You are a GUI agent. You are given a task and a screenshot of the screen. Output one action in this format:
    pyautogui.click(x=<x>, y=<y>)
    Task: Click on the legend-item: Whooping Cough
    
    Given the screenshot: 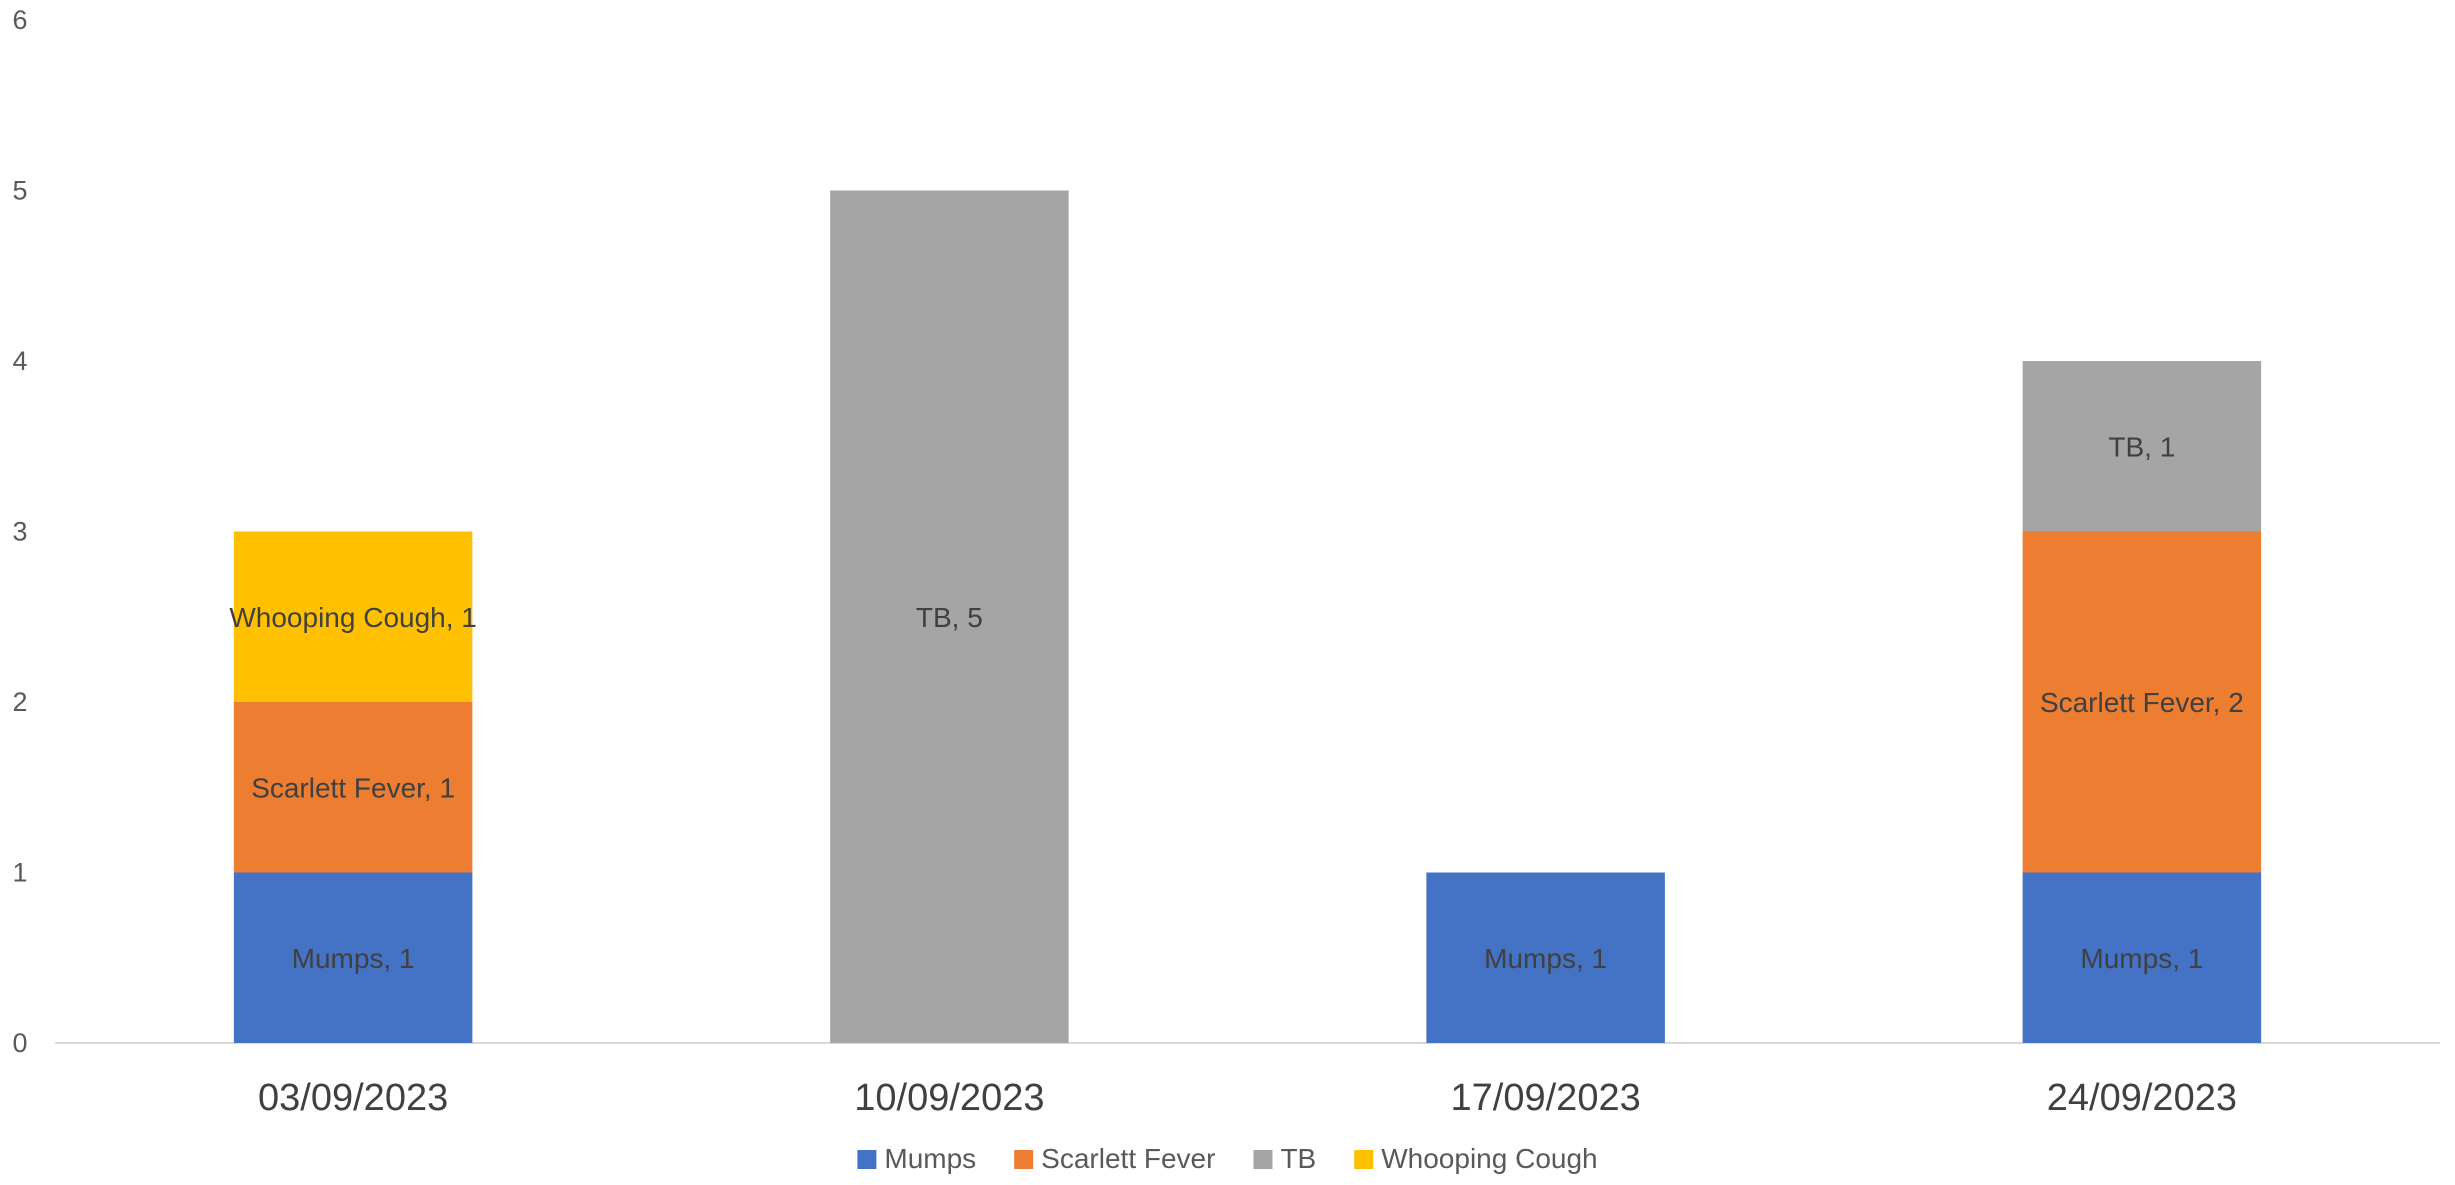 What is the action you would take?
    pyautogui.click(x=1476, y=1158)
    